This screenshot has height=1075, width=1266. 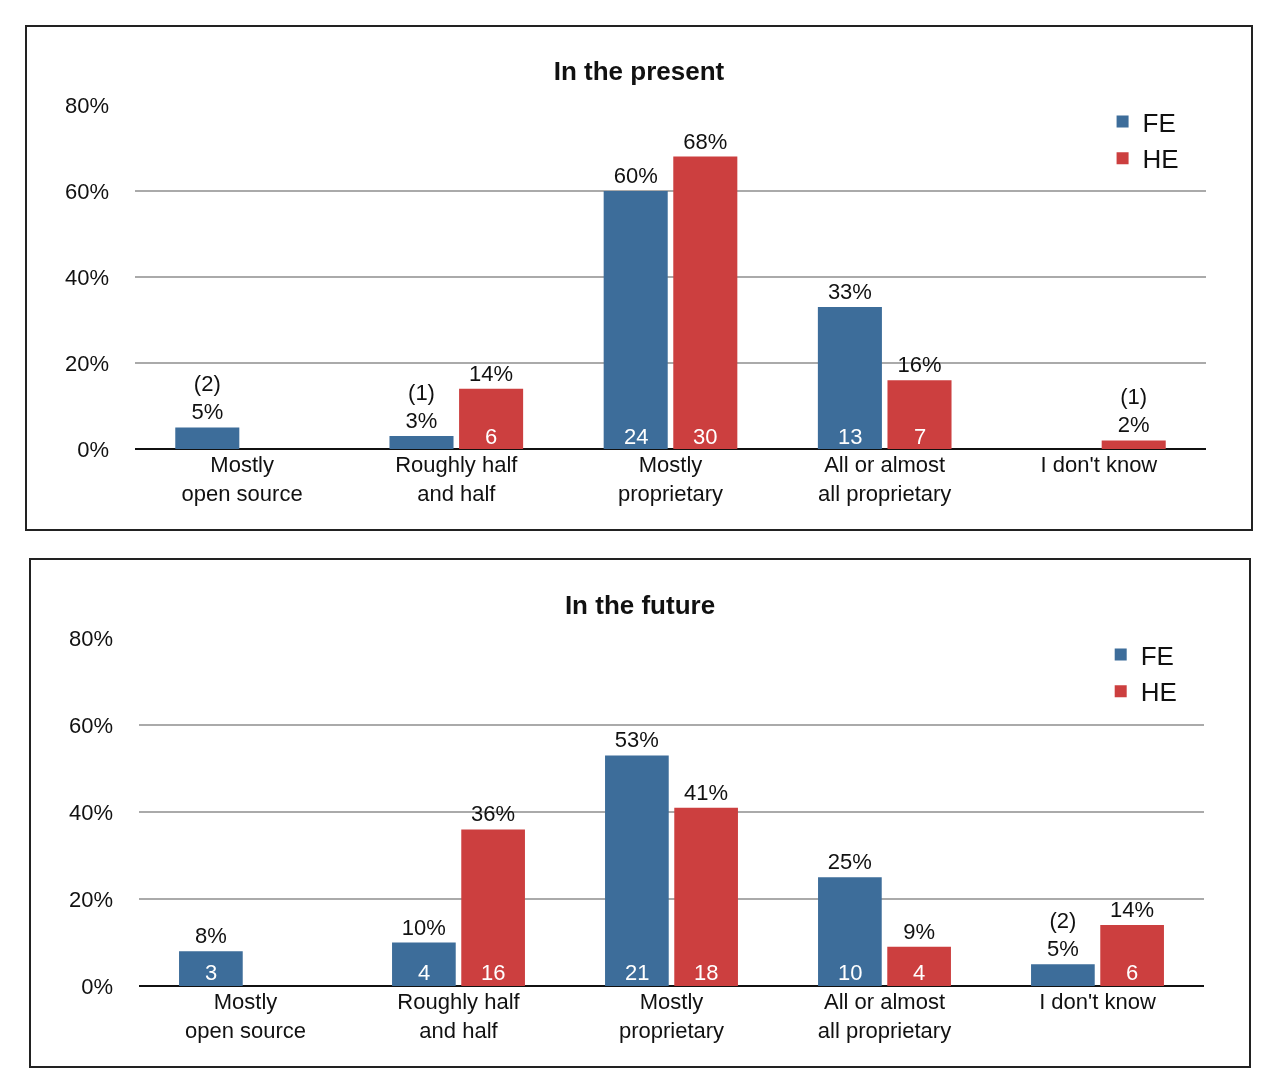 I want to click on data-label: 16%, so click(x=919, y=365).